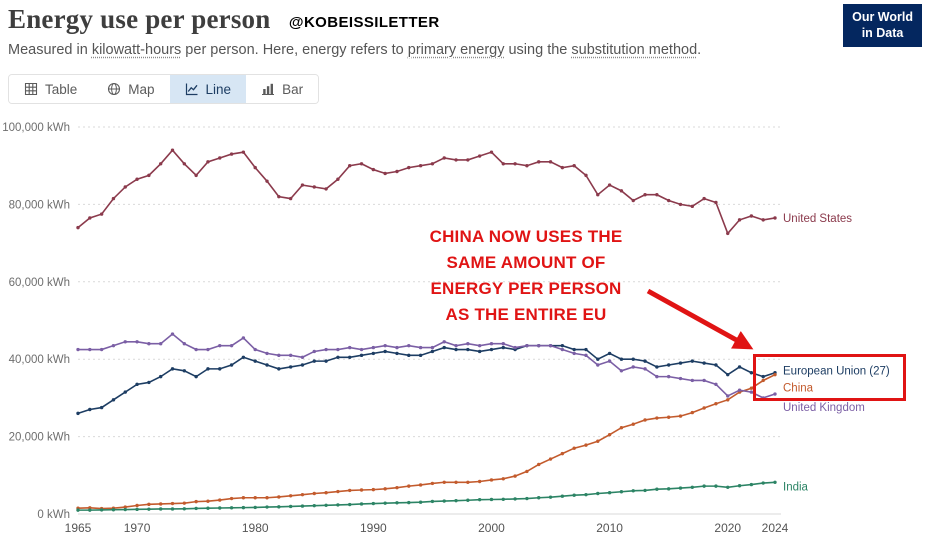  Describe the element at coordinates (50, 50) in the screenshot. I see `subtitle-text: Measured in` at that location.